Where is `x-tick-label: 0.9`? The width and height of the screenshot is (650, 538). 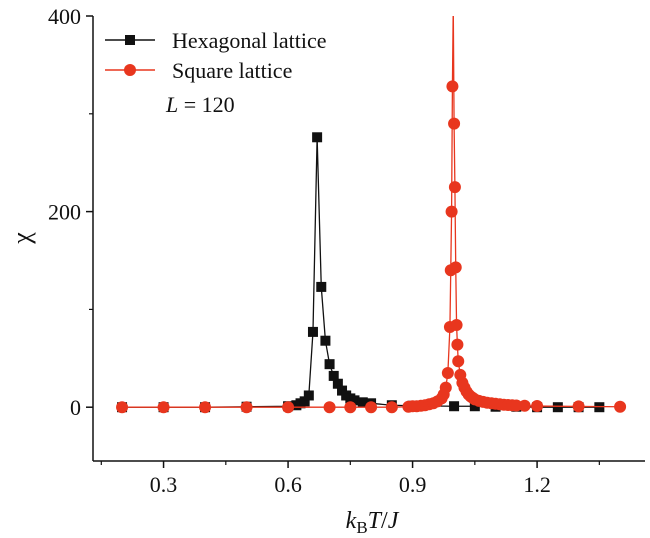 x-tick-label: 0.9 is located at coordinates (413, 484).